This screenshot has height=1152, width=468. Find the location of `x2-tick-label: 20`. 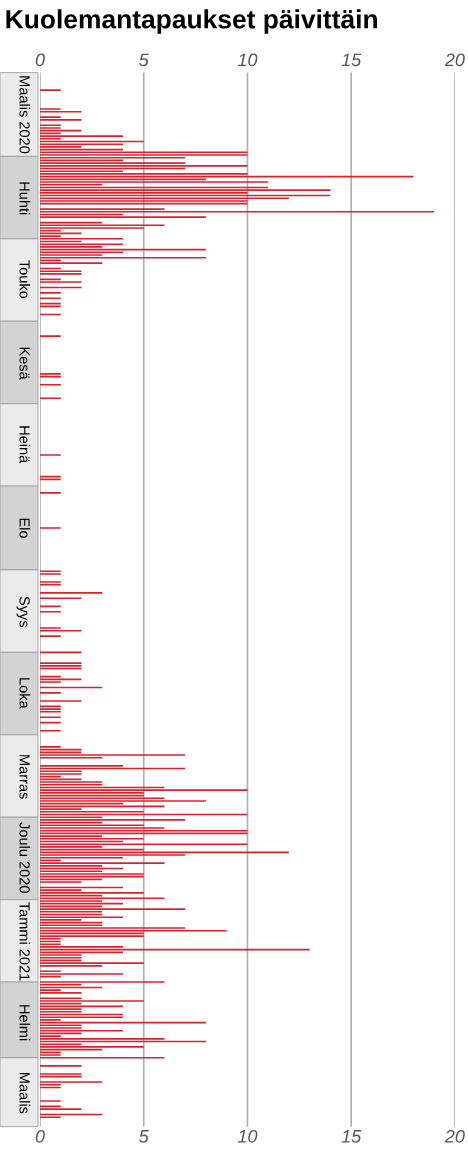

x2-tick-label: 20 is located at coordinates (454, 60).